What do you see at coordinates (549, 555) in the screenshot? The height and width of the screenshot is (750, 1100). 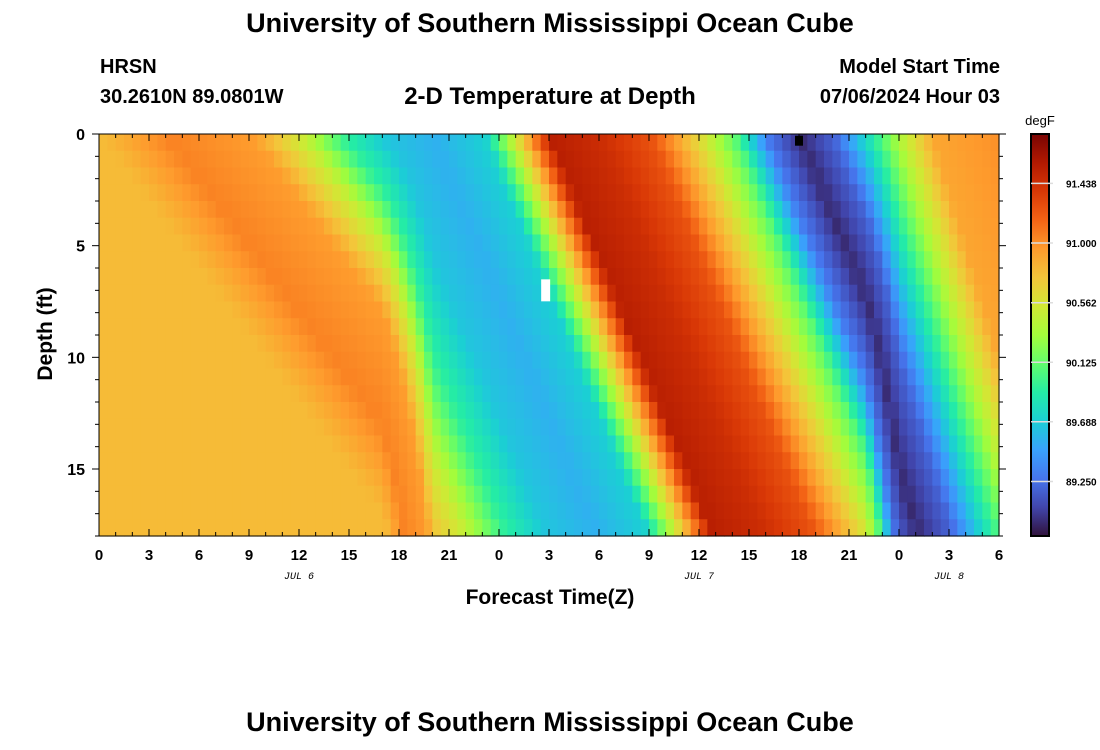 I see `x-tick-label: 3` at bounding box center [549, 555].